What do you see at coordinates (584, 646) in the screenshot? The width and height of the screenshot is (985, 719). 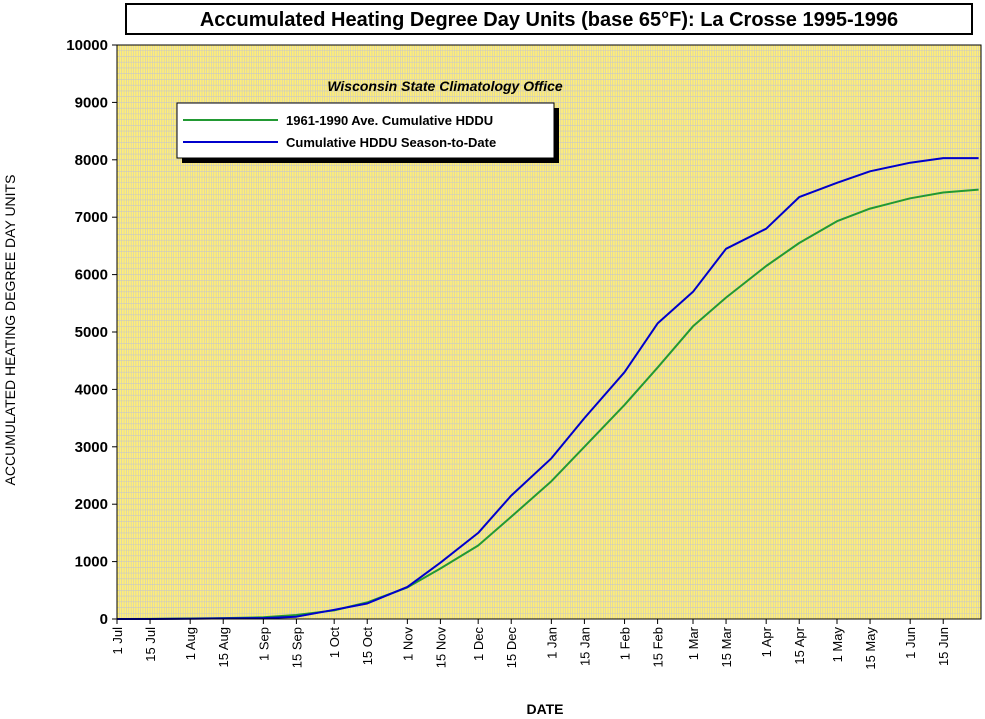 I see `x-tick-label: 15 Jan` at bounding box center [584, 646].